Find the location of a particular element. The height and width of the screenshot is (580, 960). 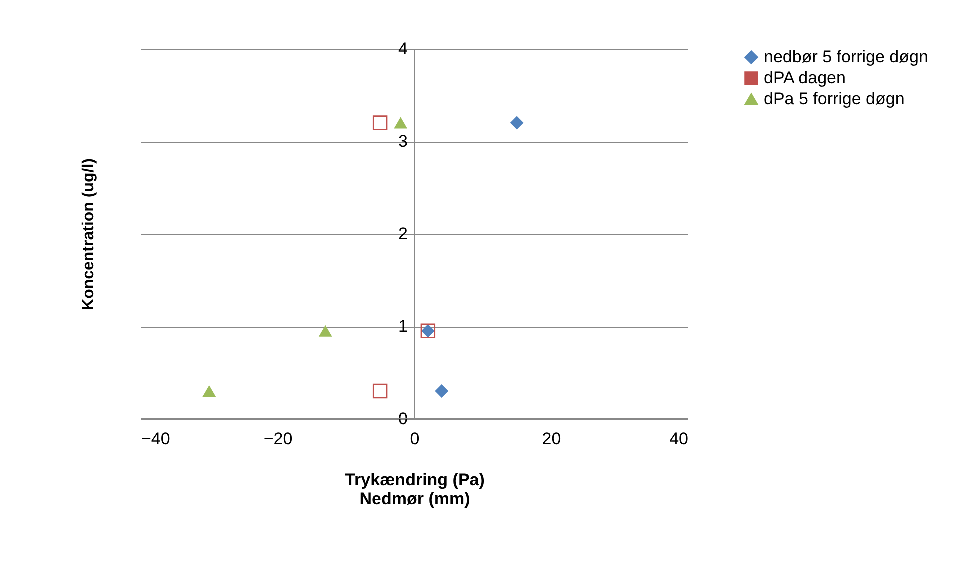

legend-label: dPa 5 forrige døgn is located at coordinates (834, 99).